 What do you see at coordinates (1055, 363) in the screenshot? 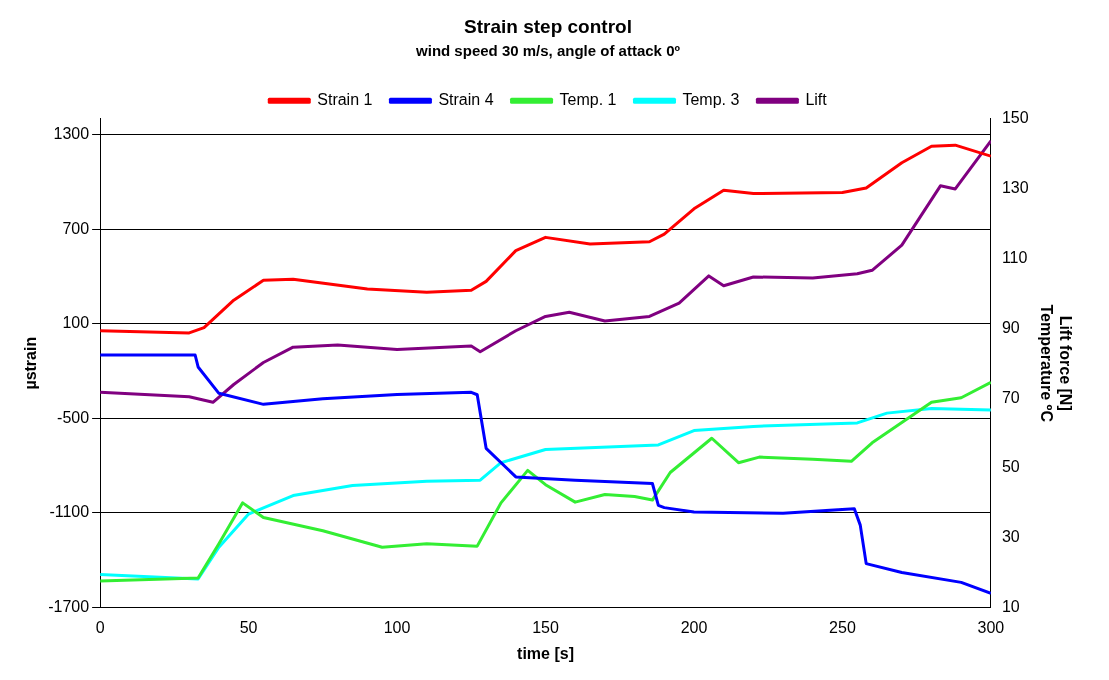
I see `y2-axis-title: Lift force [N] Temperature ºC` at bounding box center [1055, 363].